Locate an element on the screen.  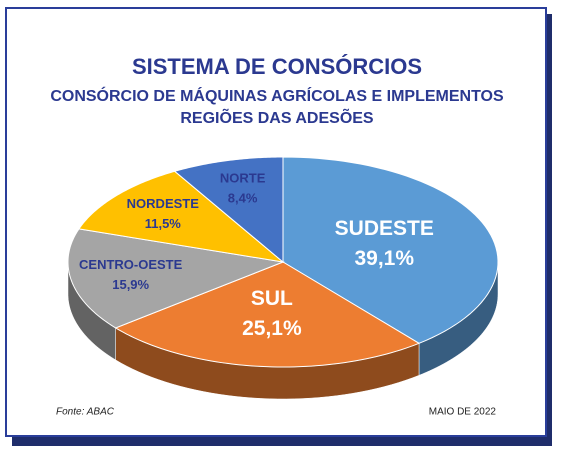
slice-label: SUL is located at coordinates (272, 298).